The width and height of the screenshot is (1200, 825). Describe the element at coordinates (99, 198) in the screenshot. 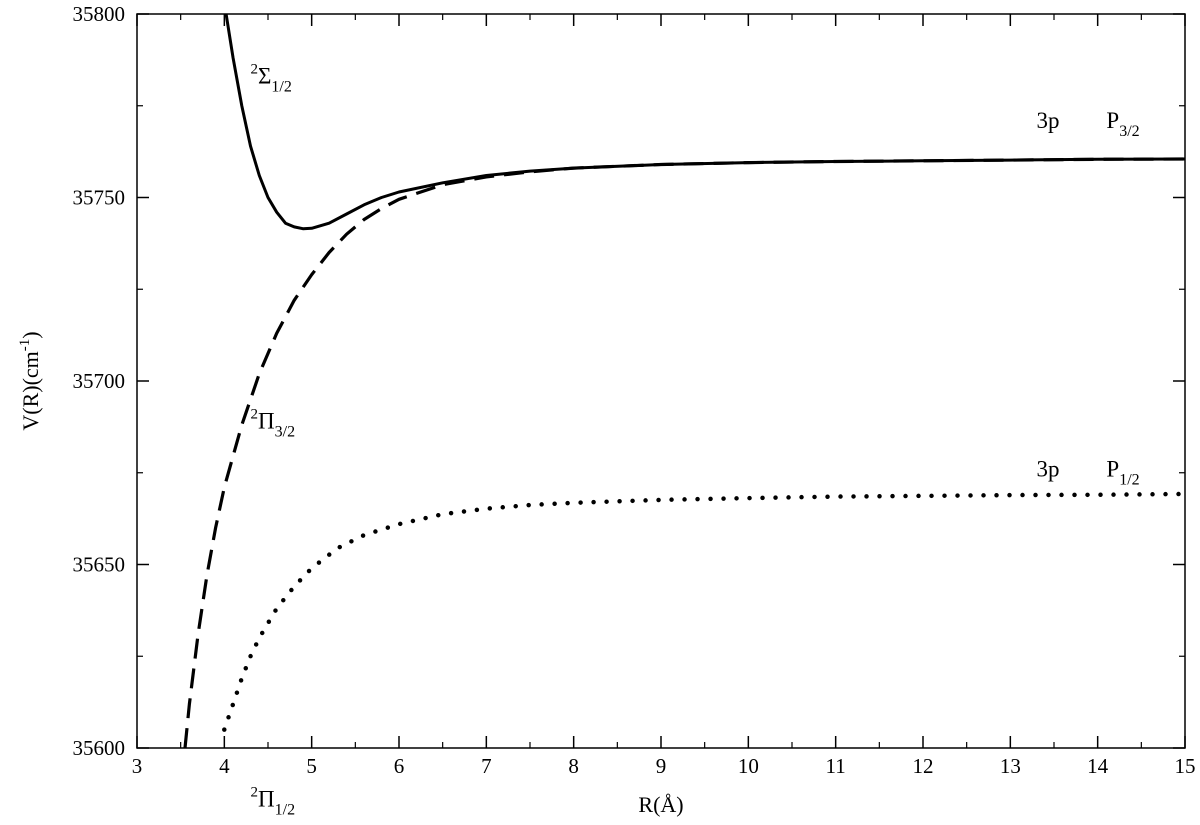

I see `y-tick-label: 35750` at that location.